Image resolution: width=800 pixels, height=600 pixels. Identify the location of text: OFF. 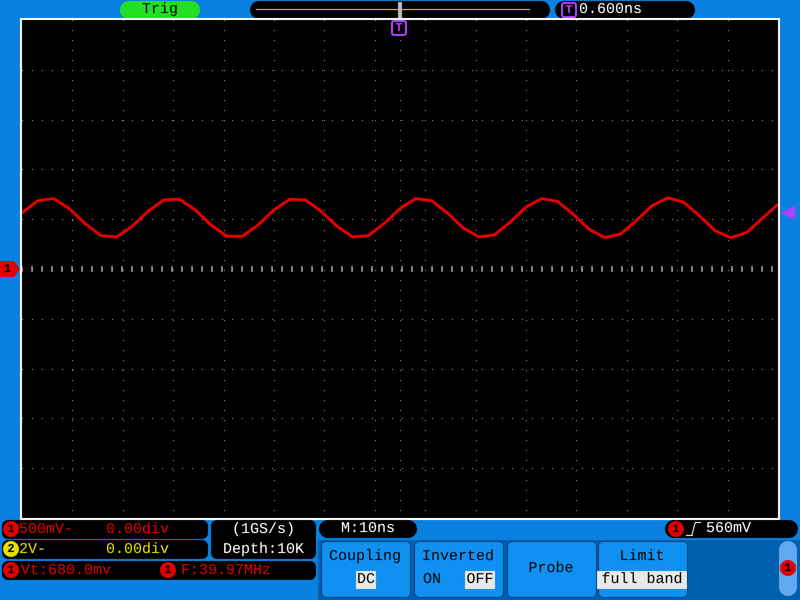
(480, 580).